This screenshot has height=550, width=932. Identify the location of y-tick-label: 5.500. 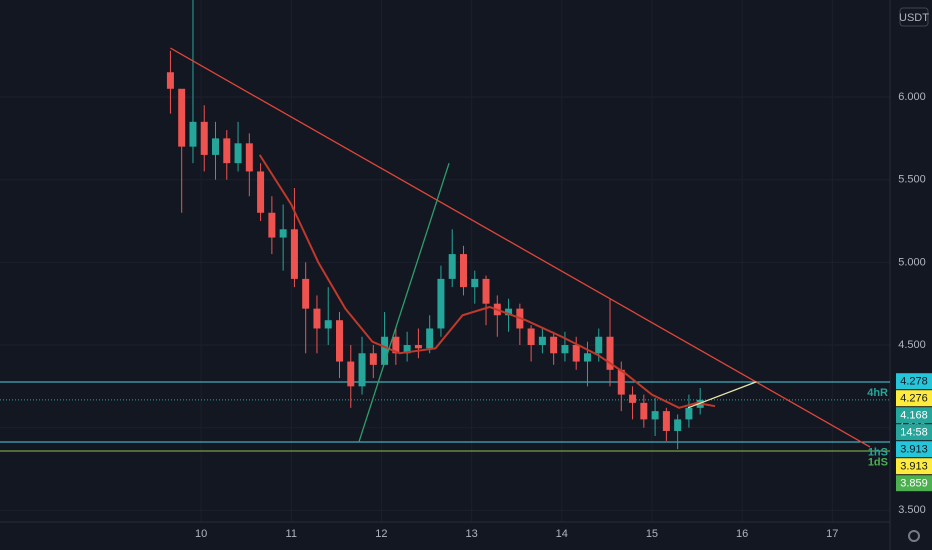
(912, 180).